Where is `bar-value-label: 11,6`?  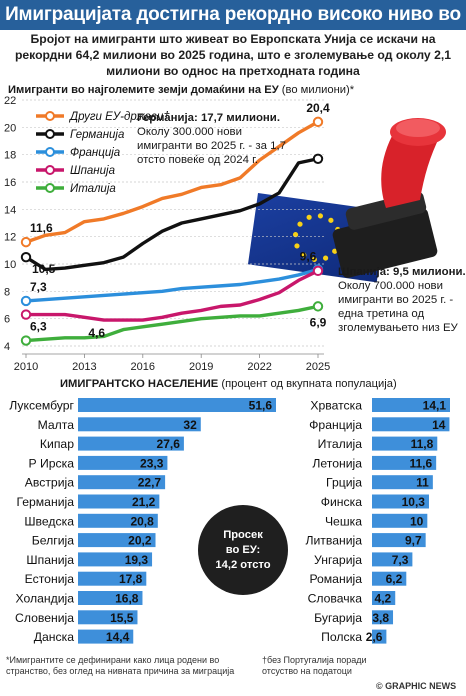
bar-value-label: 11,6 is located at coordinates (420, 463).